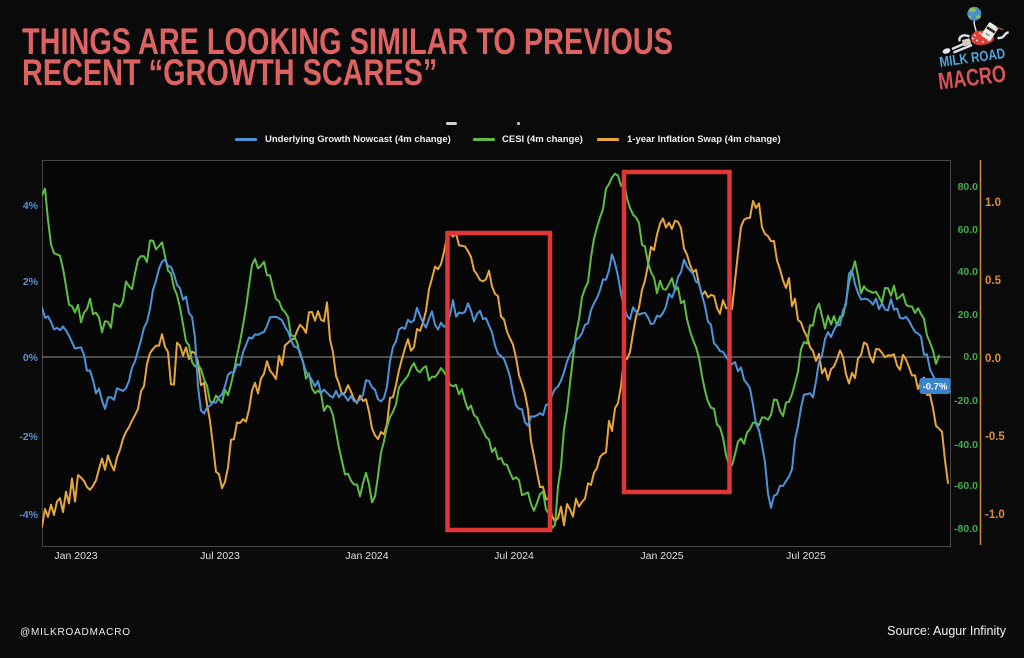  I want to click on svg-text: 20.0, so click(968, 315).